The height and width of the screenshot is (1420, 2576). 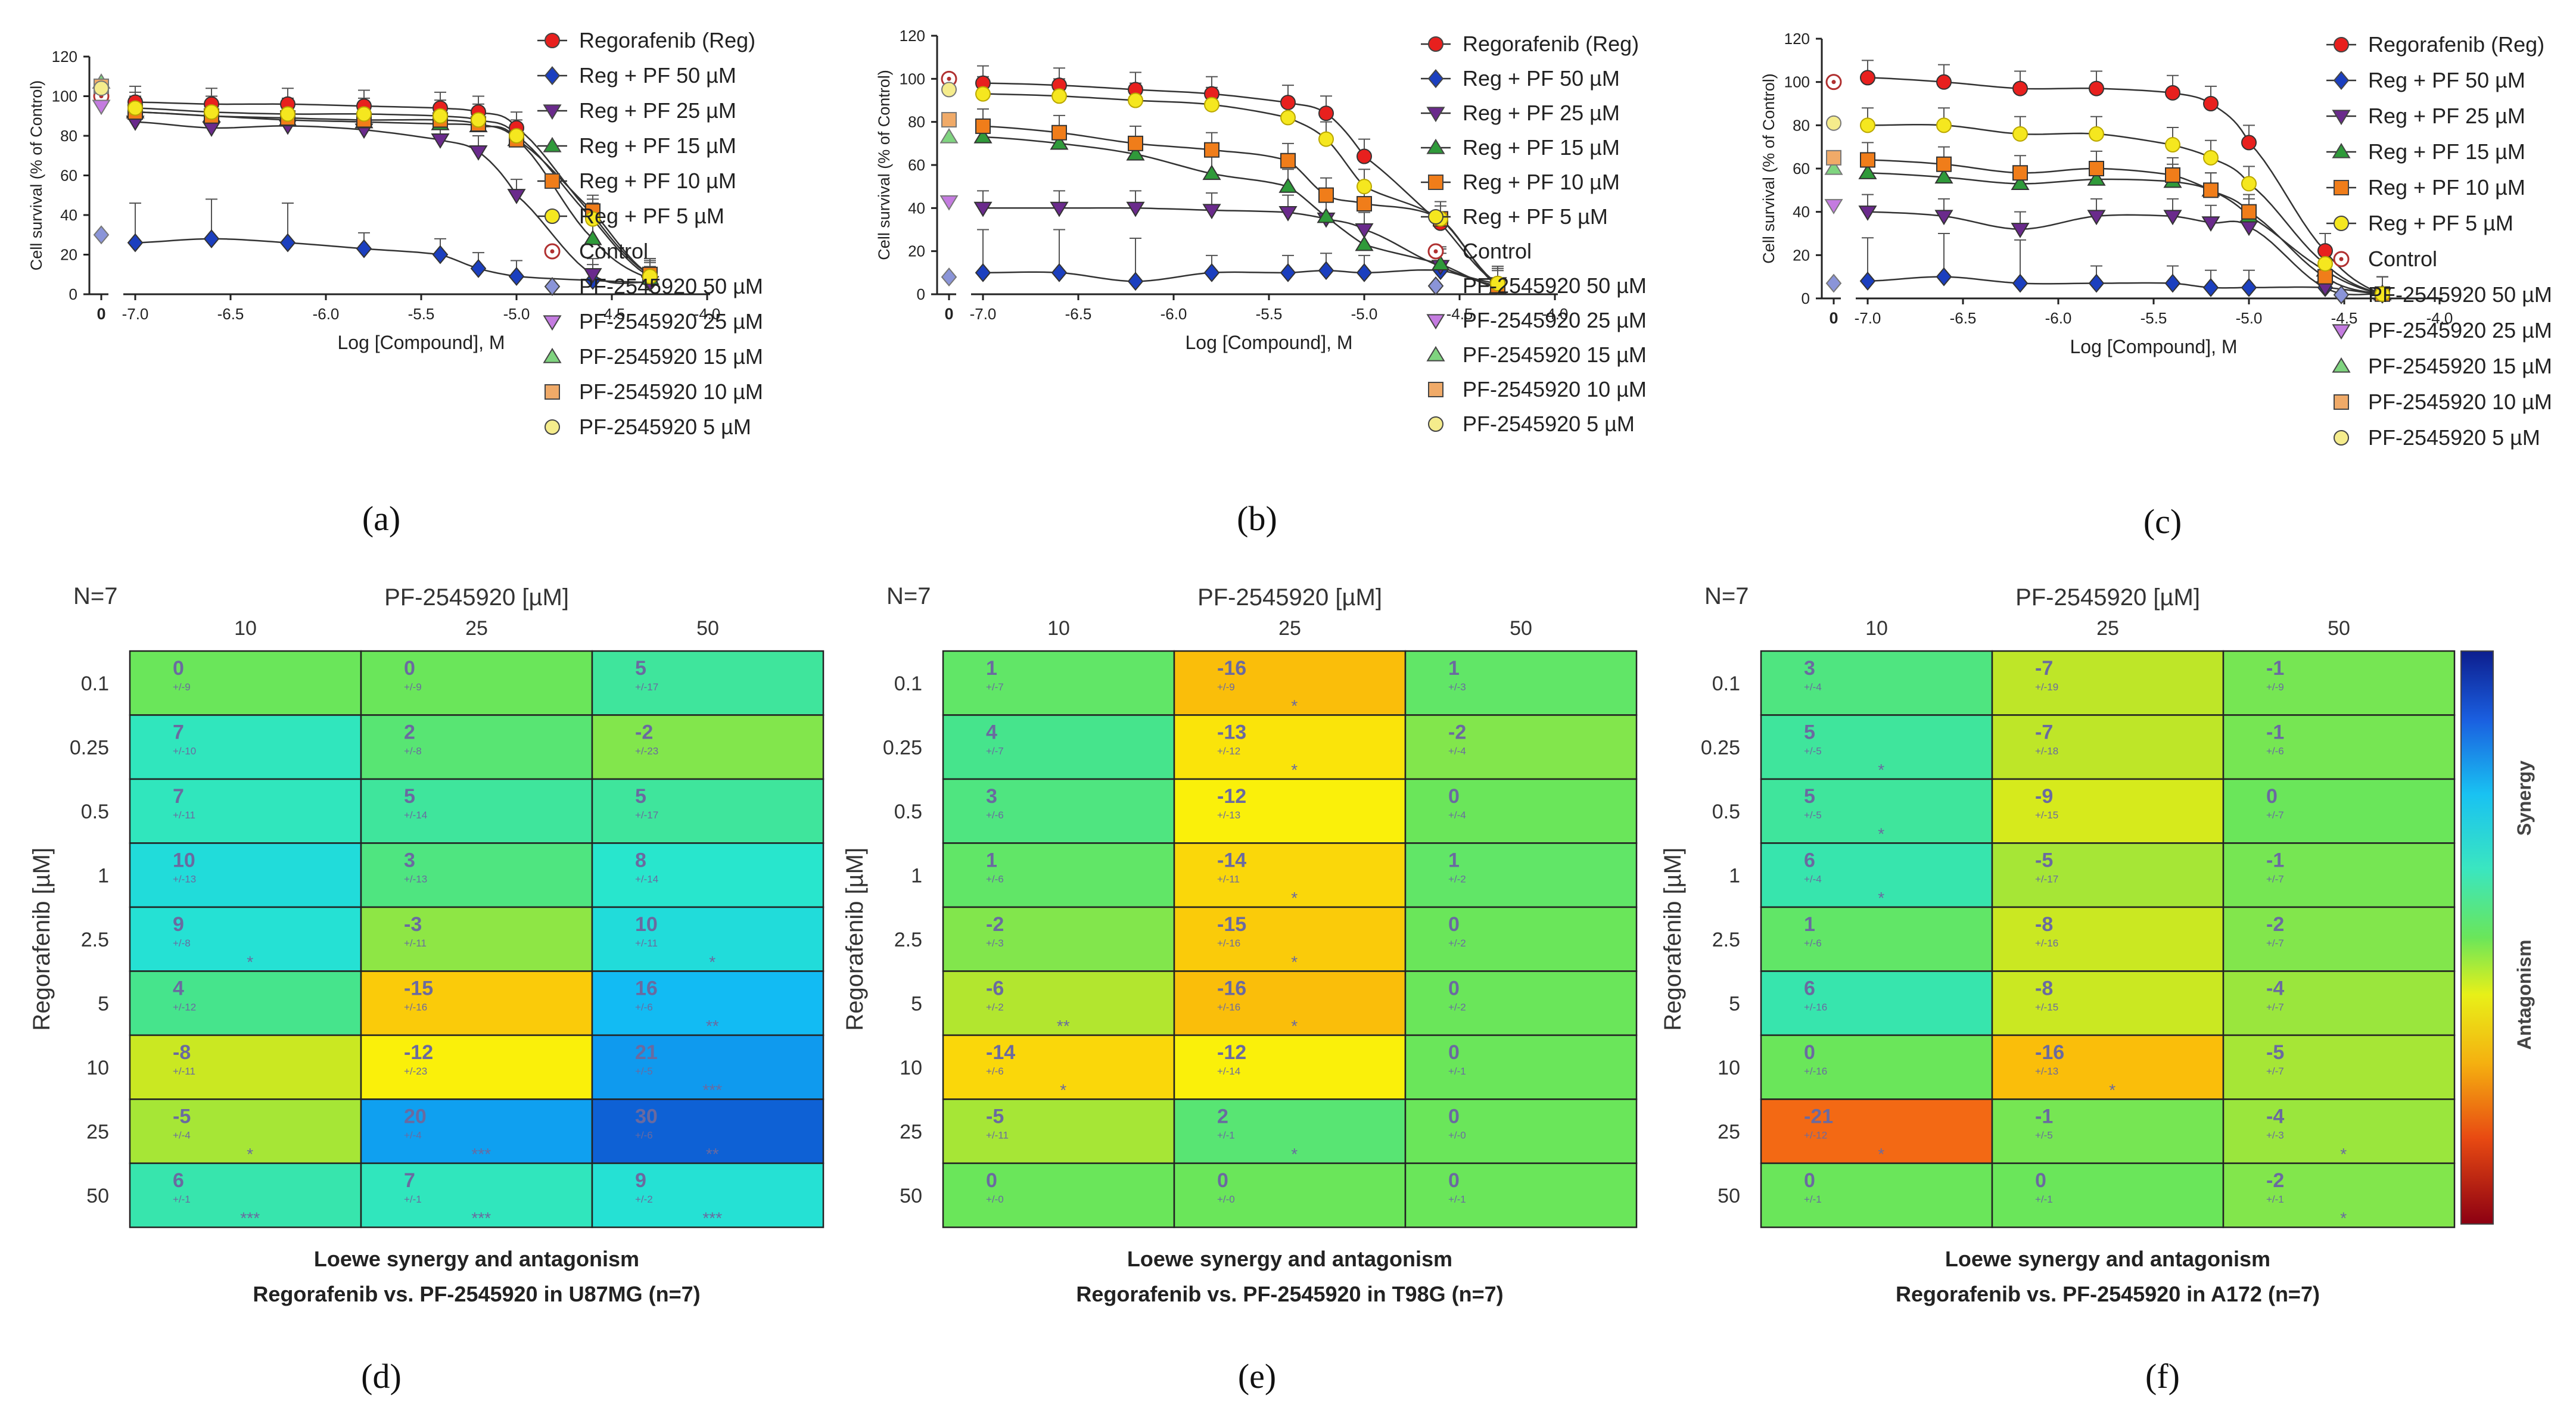 What do you see at coordinates (991, 732) in the screenshot?
I see `cell-value: 4` at bounding box center [991, 732].